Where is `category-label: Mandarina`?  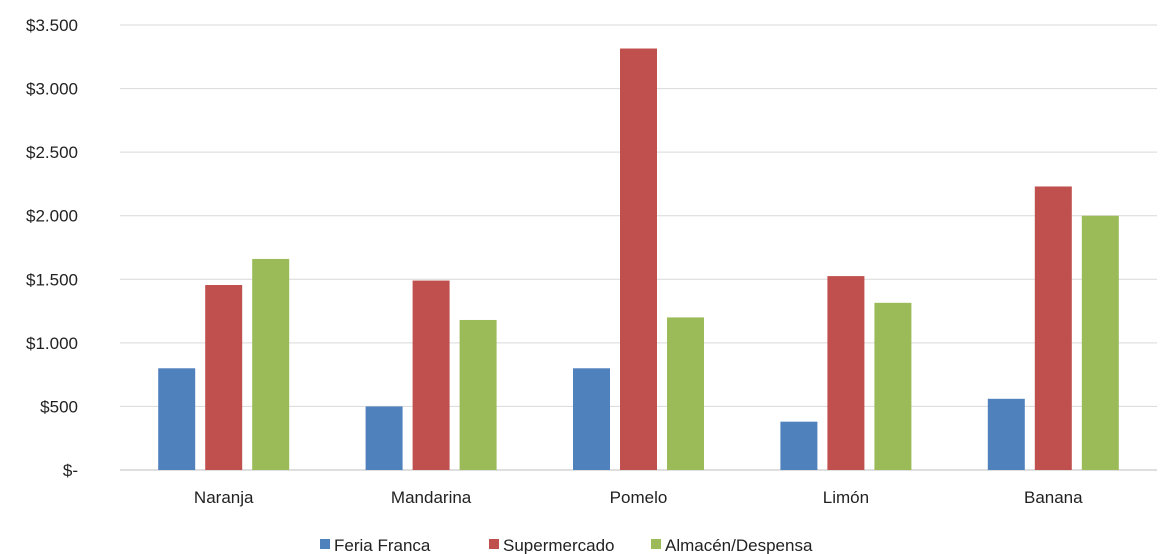 category-label: Mandarina is located at coordinates (431, 497).